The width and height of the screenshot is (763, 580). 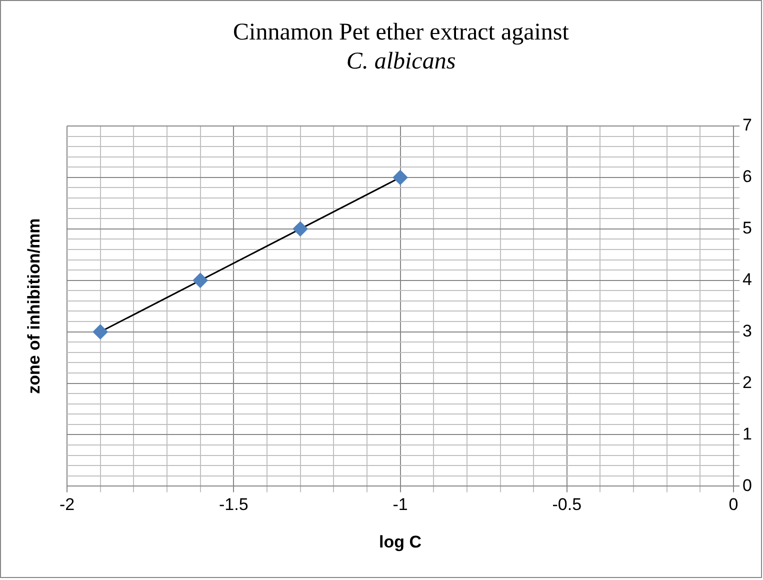 I want to click on y-tick-label: 1, so click(x=747, y=434).